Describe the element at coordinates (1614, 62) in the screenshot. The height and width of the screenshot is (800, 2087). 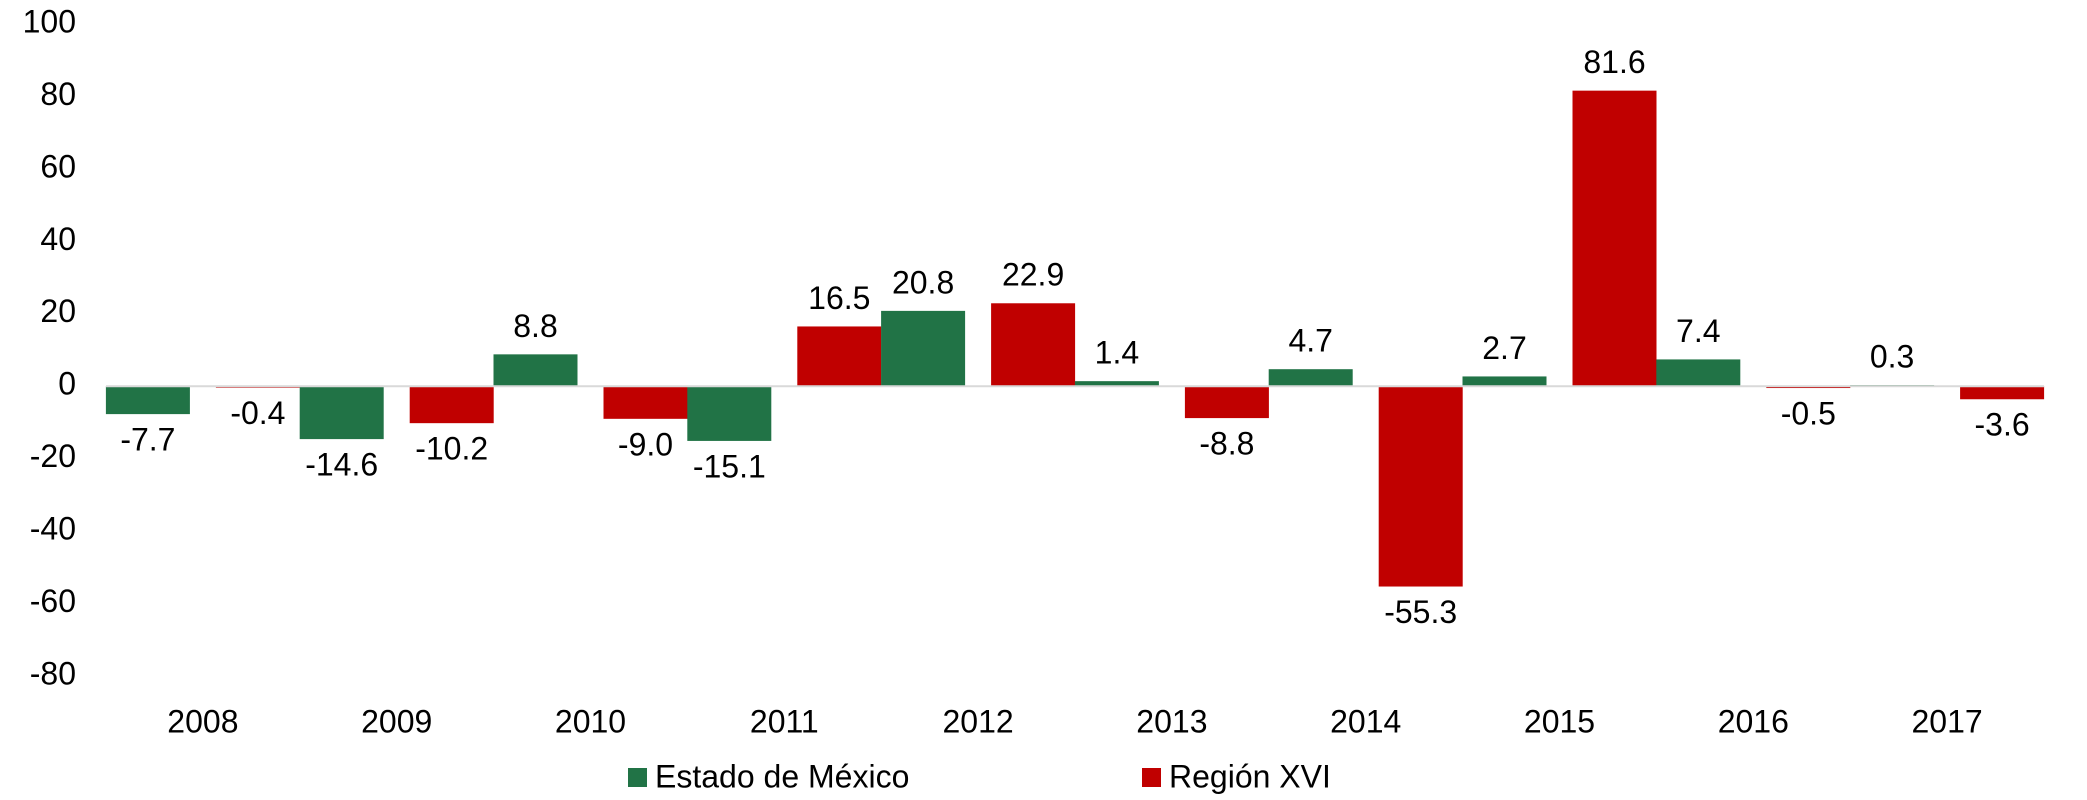
I see `data-label: 81.6` at that location.